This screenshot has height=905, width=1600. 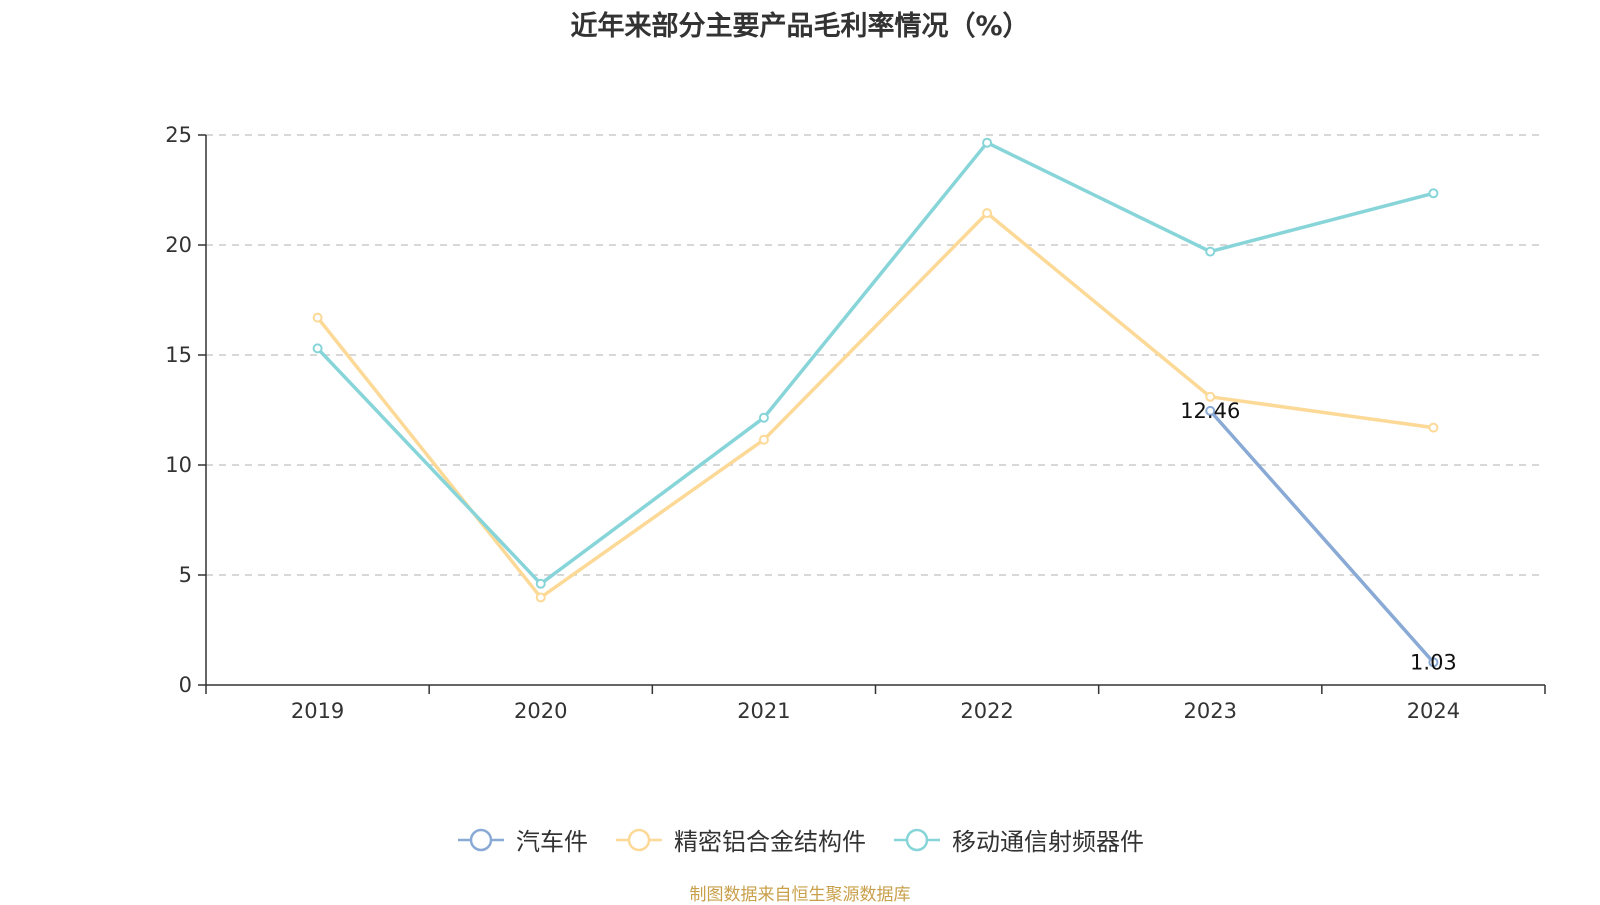 I want to click on y-tick-label: 20, so click(x=178, y=245).